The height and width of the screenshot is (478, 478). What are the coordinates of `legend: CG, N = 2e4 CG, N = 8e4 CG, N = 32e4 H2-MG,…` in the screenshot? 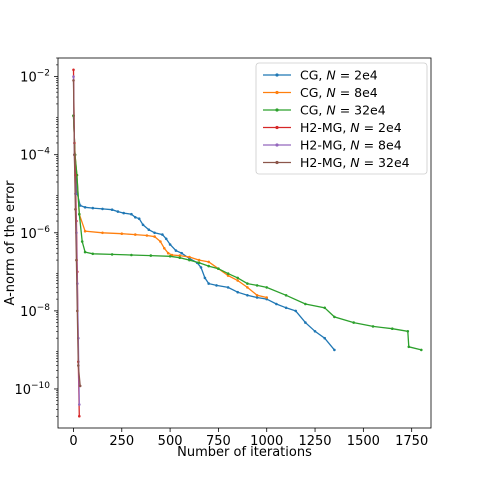 It's located at (341, 118).